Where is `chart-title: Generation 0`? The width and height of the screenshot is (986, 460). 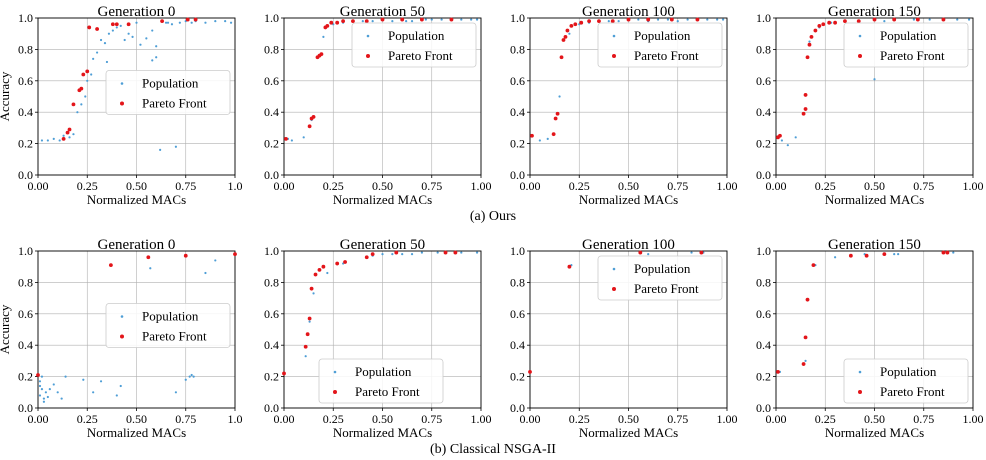
chart-title: Generation 0 is located at coordinates (137, 245).